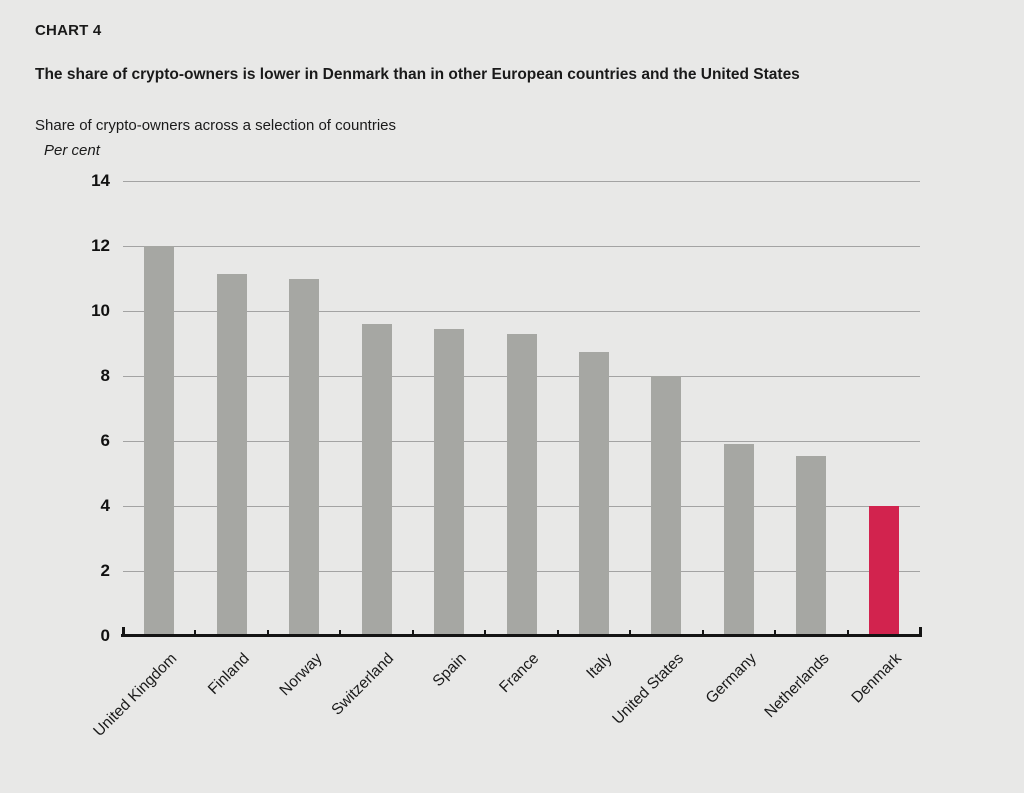  What do you see at coordinates (731, 679) in the screenshot?
I see `x-axis-label-germany: Germany` at bounding box center [731, 679].